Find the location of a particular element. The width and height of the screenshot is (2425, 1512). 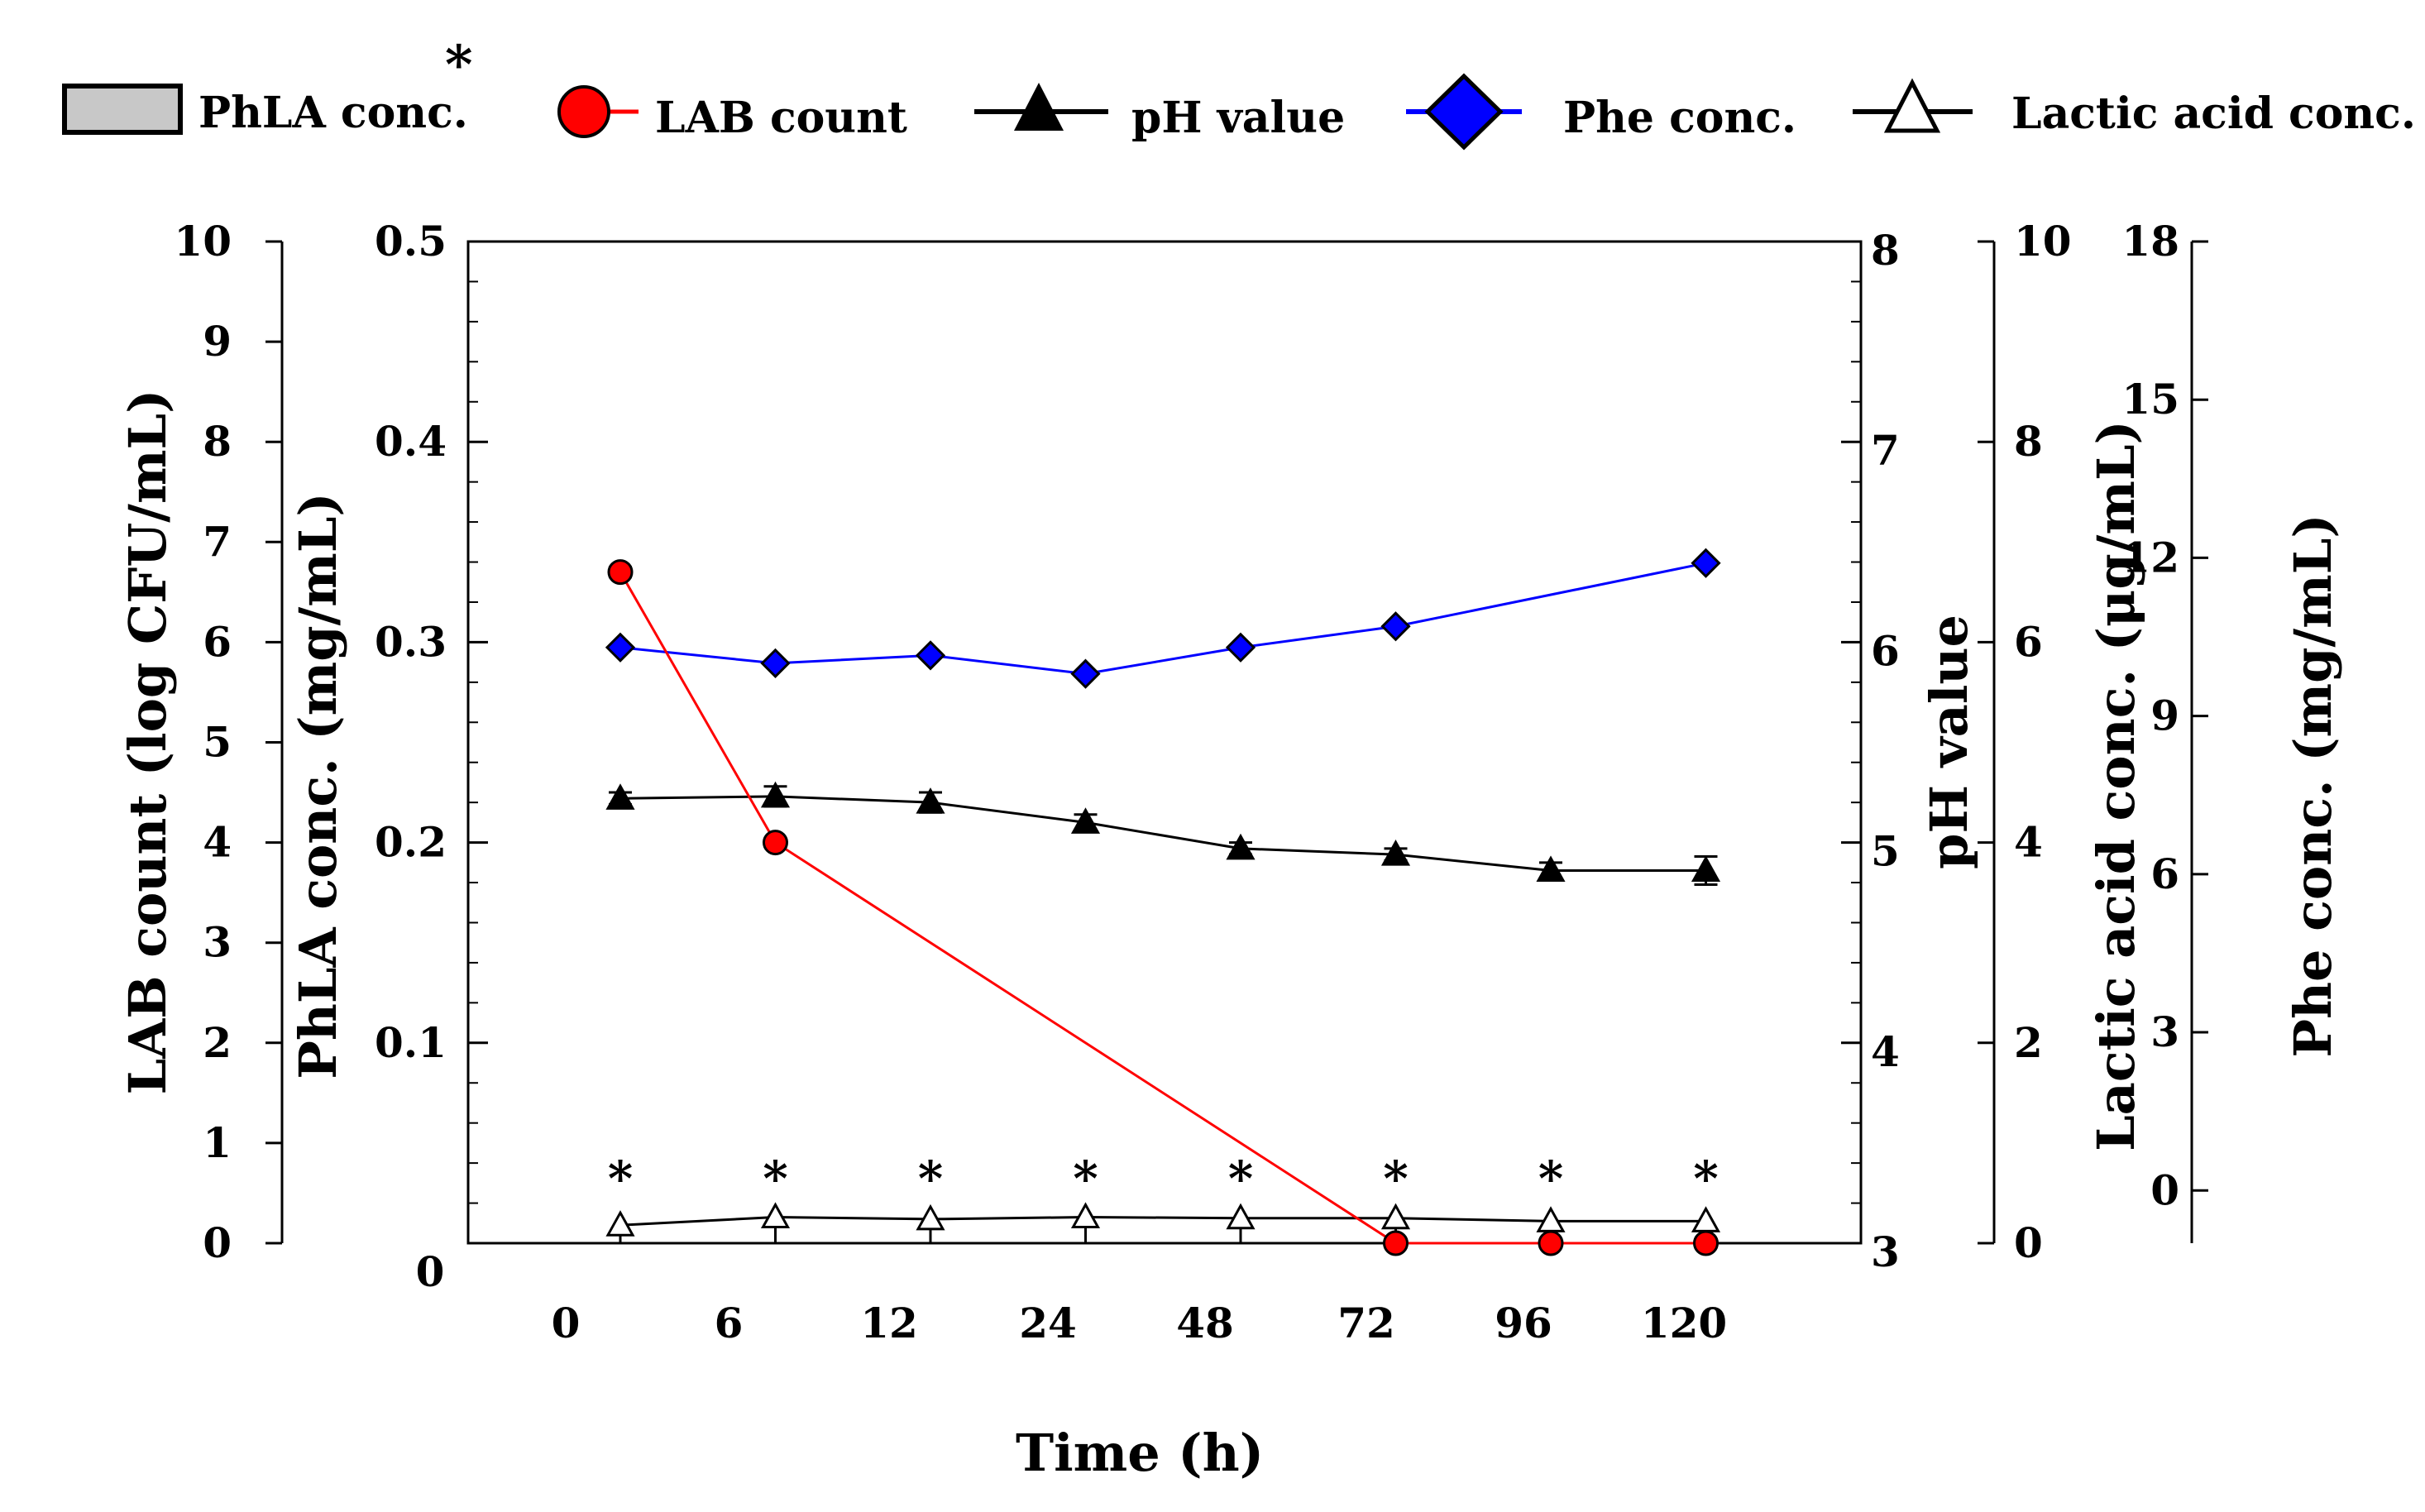

lab-axis-tick-label: 0 is located at coordinates (217, 1242).